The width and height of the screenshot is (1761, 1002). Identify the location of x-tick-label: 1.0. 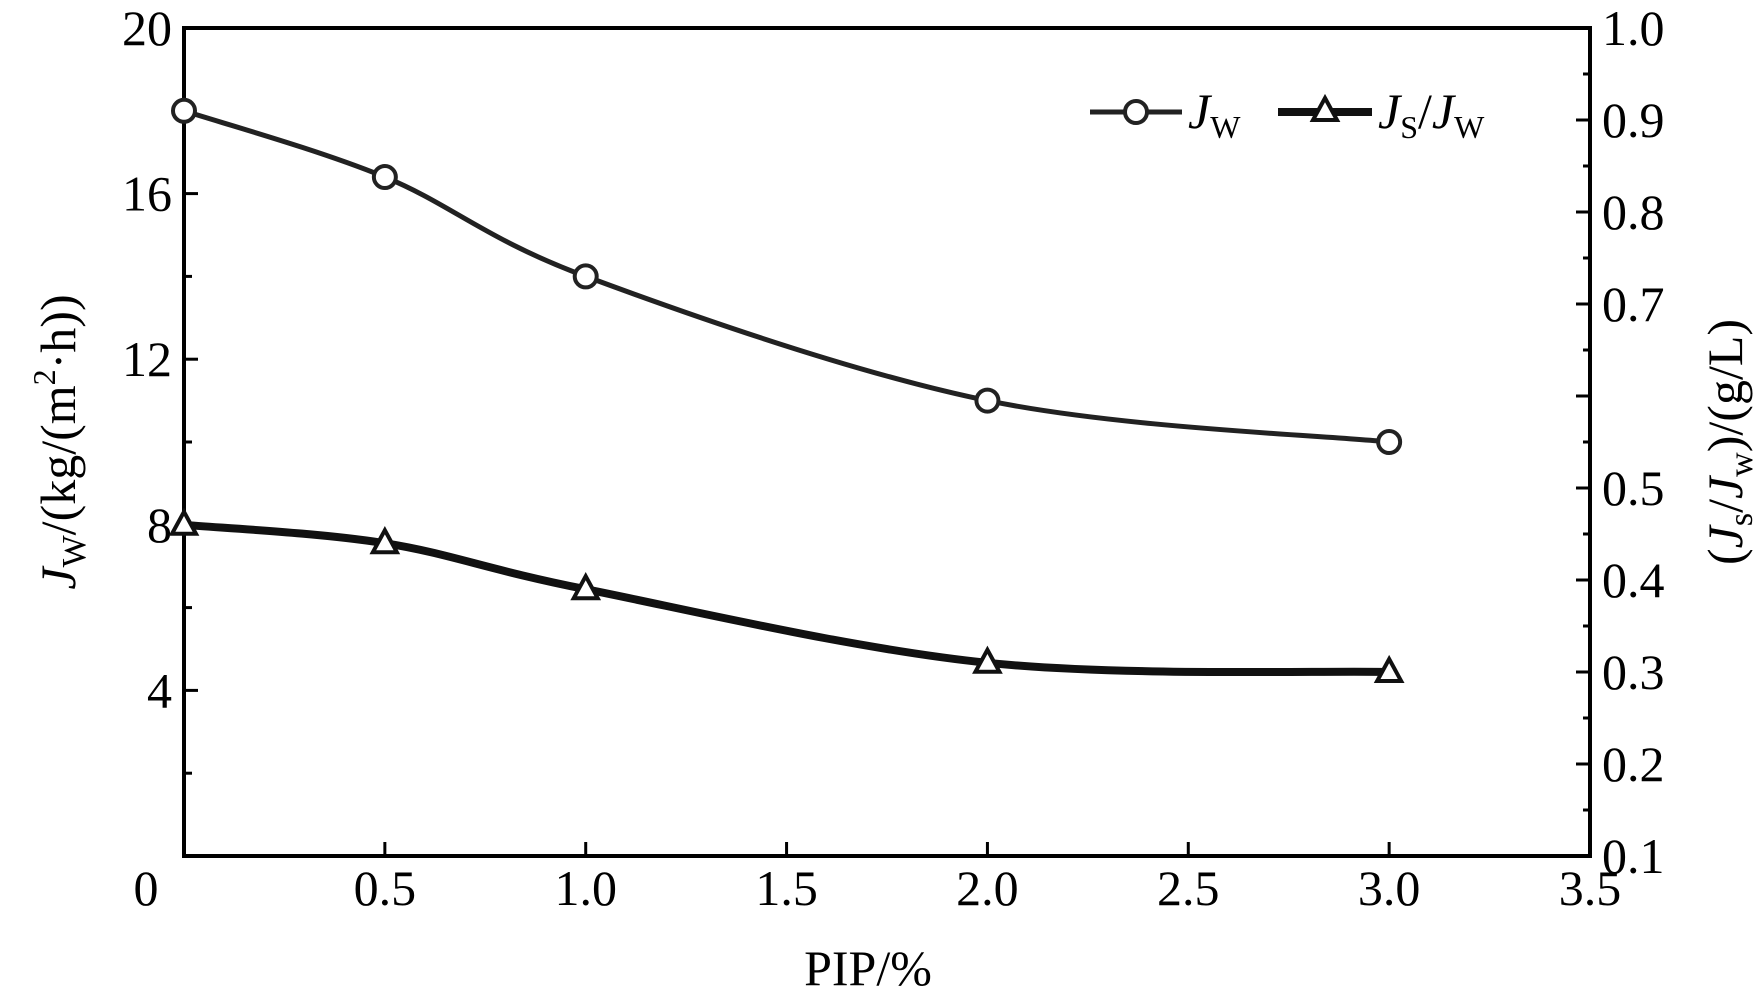
(585, 888).